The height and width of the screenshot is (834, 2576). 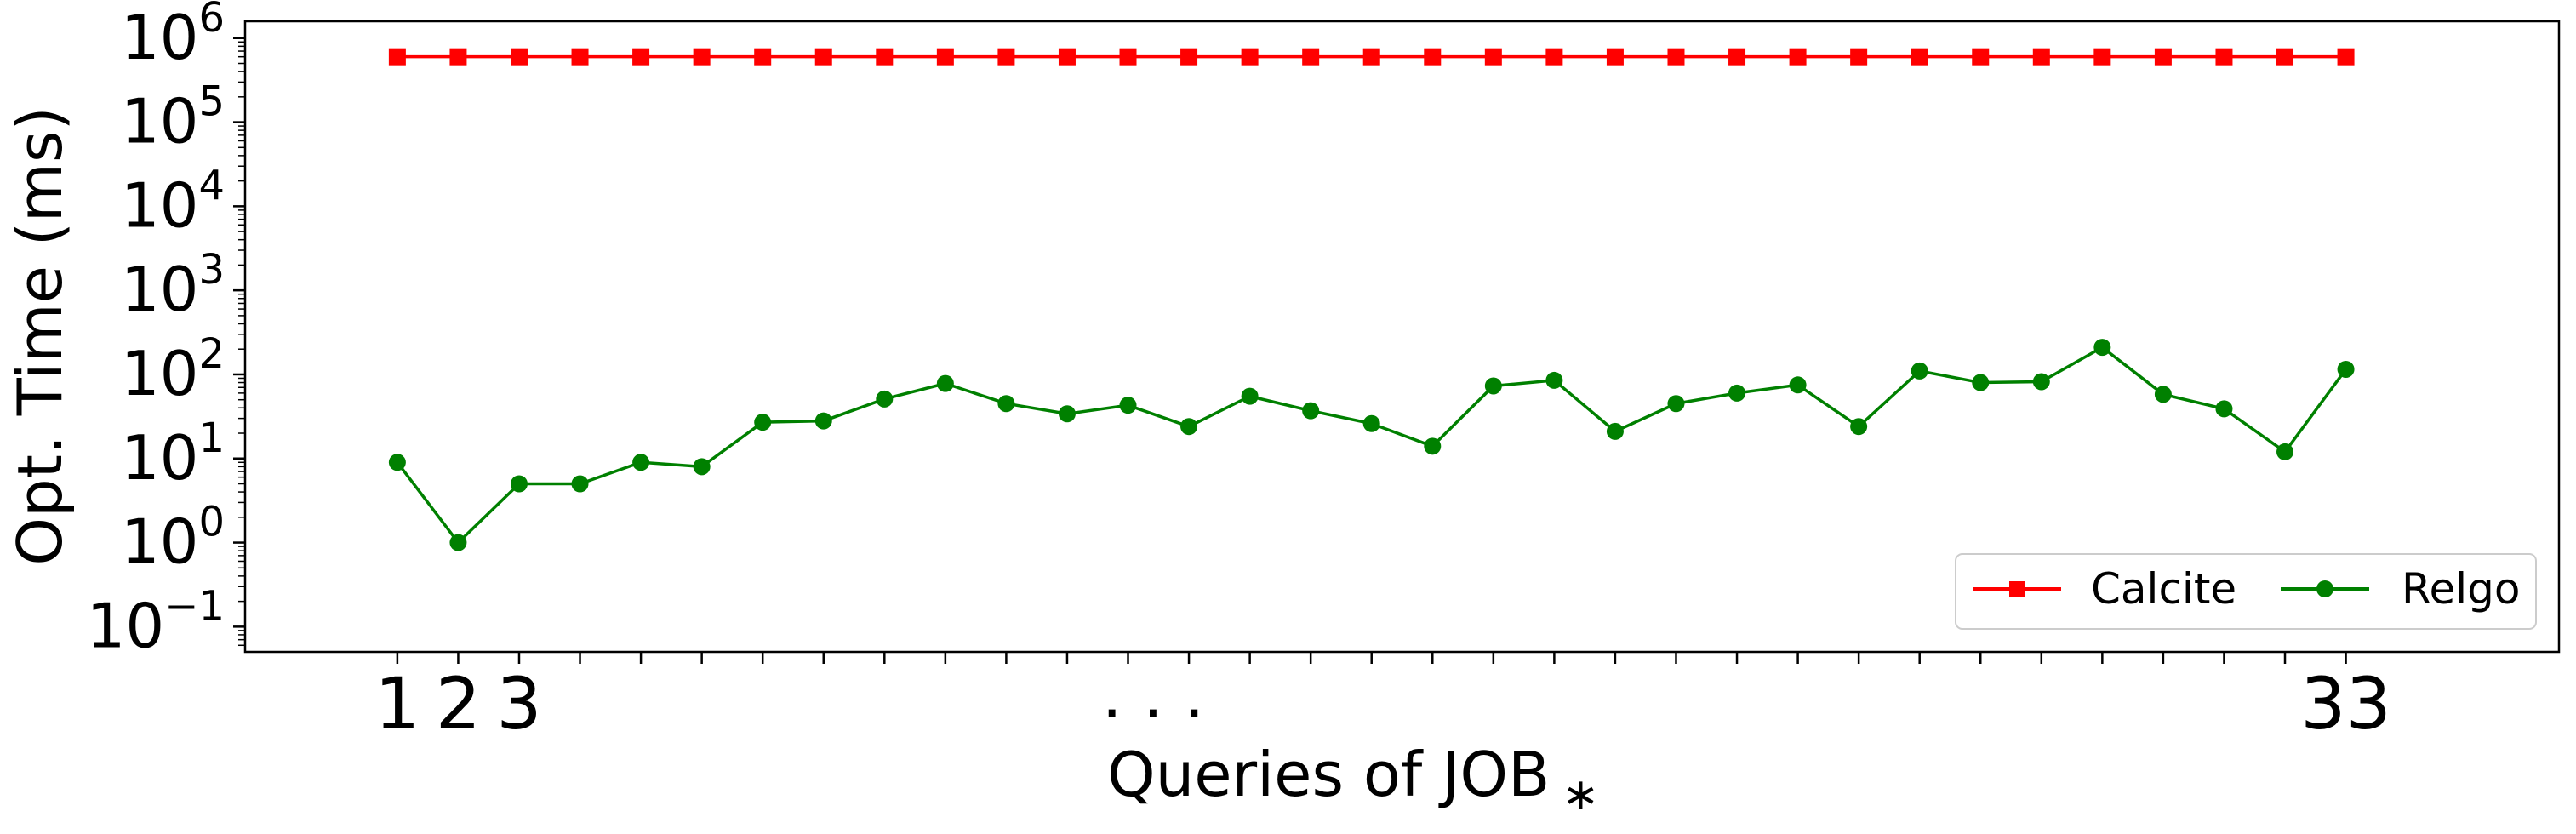 I want to click on x-tick-label: 2, so click(x=458, y=703).